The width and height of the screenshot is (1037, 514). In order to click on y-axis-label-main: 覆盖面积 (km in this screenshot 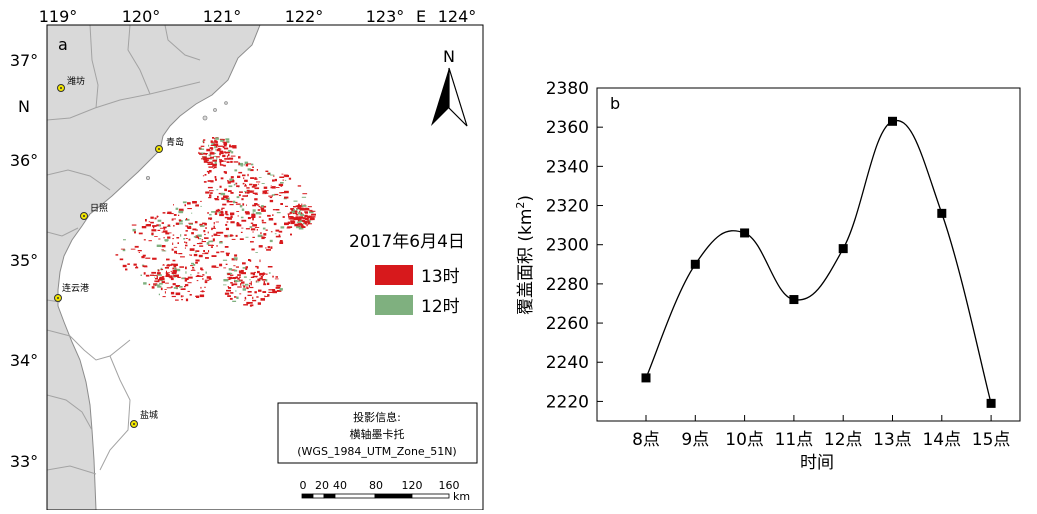, I will do `click(526, 262)`.